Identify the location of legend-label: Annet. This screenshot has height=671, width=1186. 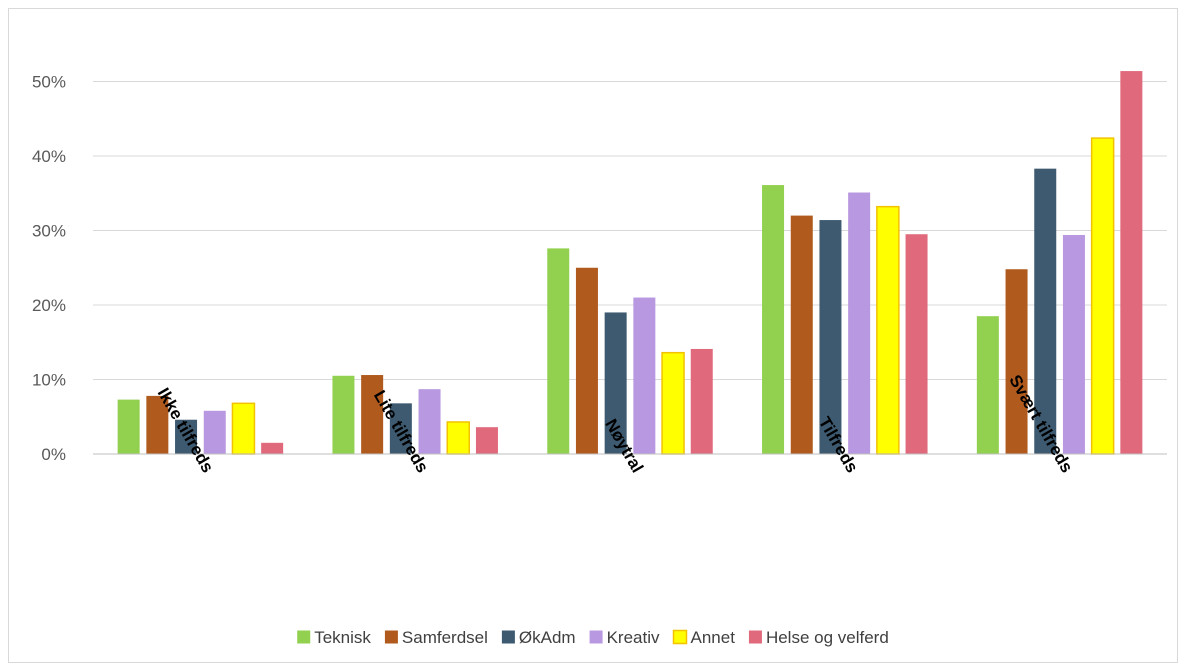
(713, 637).